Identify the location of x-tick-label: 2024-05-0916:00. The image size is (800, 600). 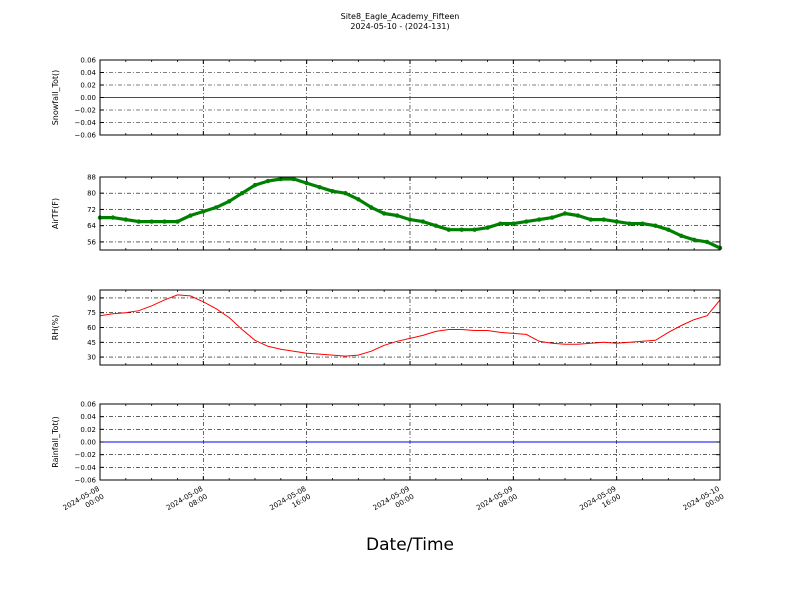
(600, 502).